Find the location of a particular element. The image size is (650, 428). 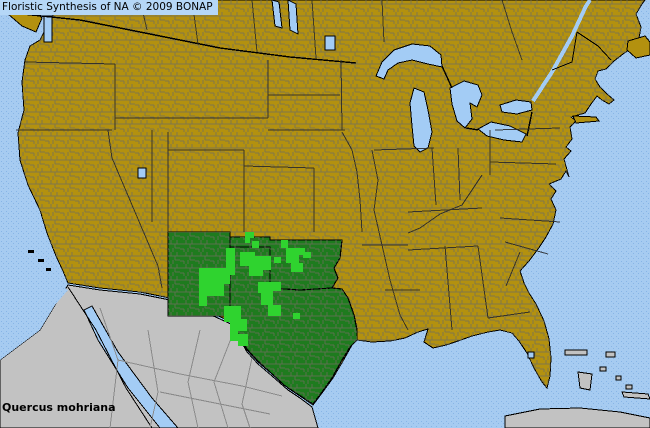

county-blob-ok-small is located at coordinates (307, 255).